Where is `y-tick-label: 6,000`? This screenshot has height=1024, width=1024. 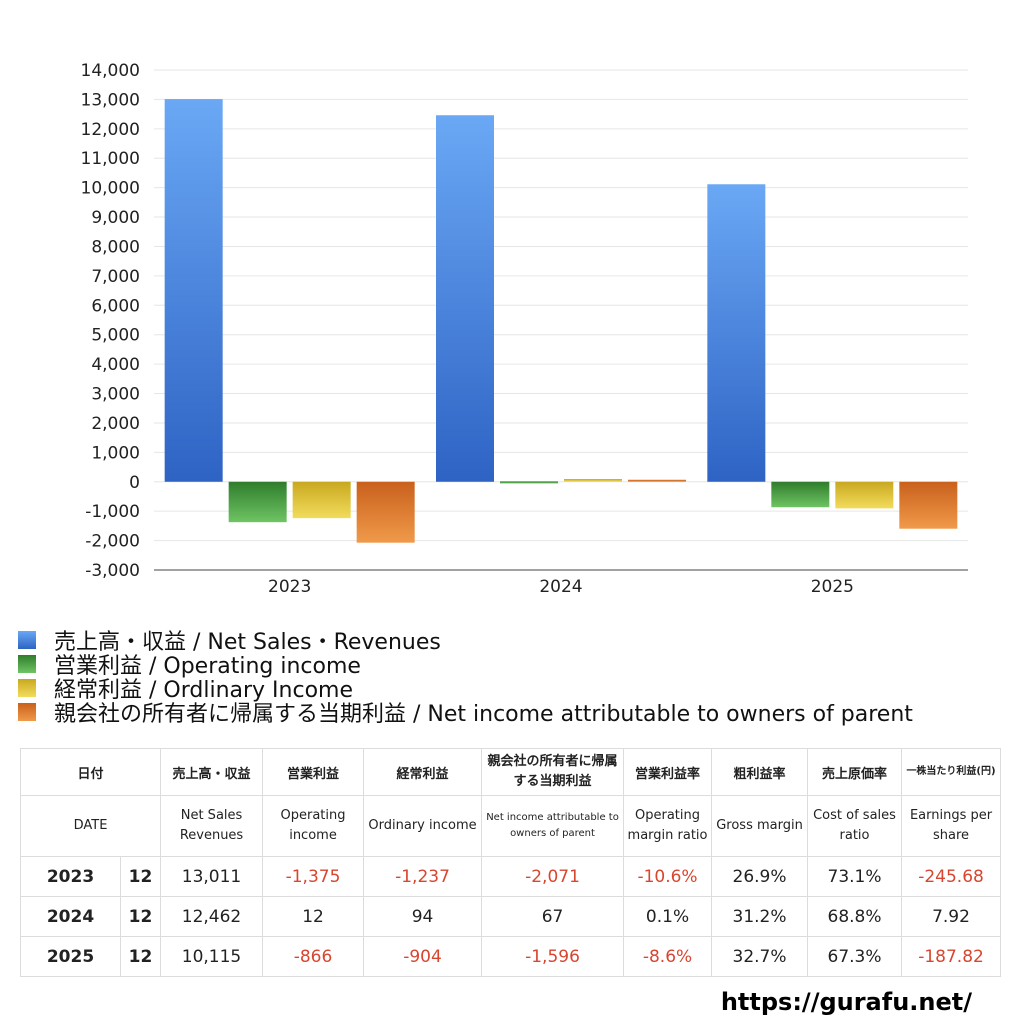
y-tick-label: 6,000 is located at coordinates (115, 306).